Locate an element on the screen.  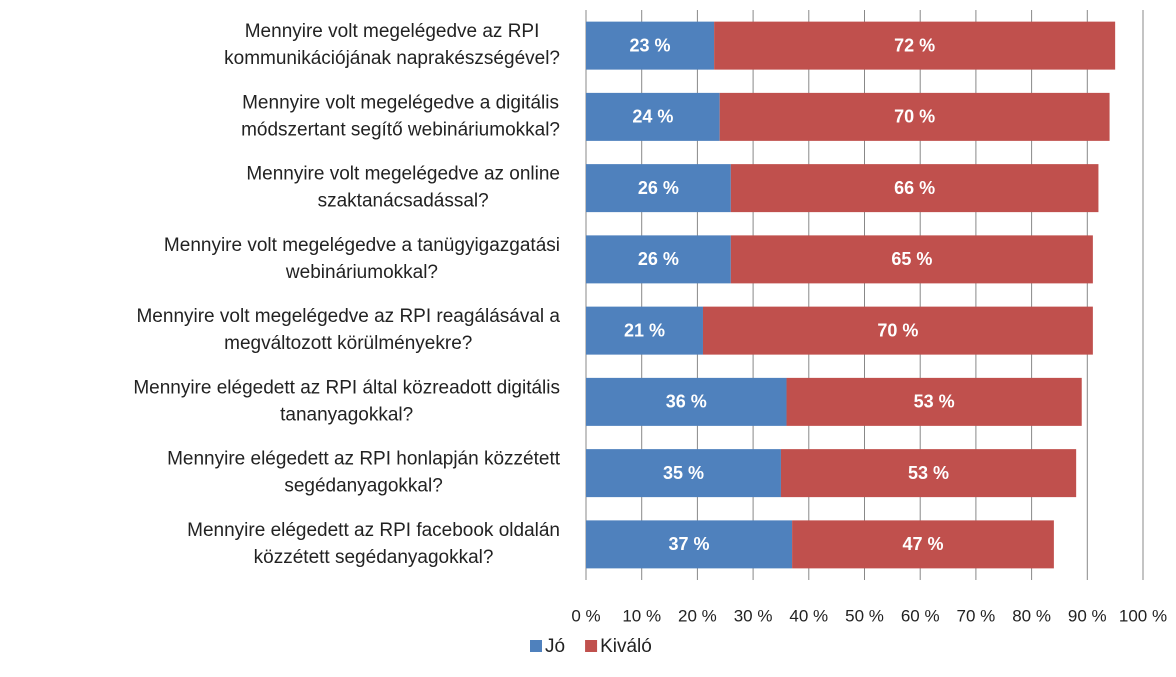
value-label: 47 % is located at coordinates (922, 544).